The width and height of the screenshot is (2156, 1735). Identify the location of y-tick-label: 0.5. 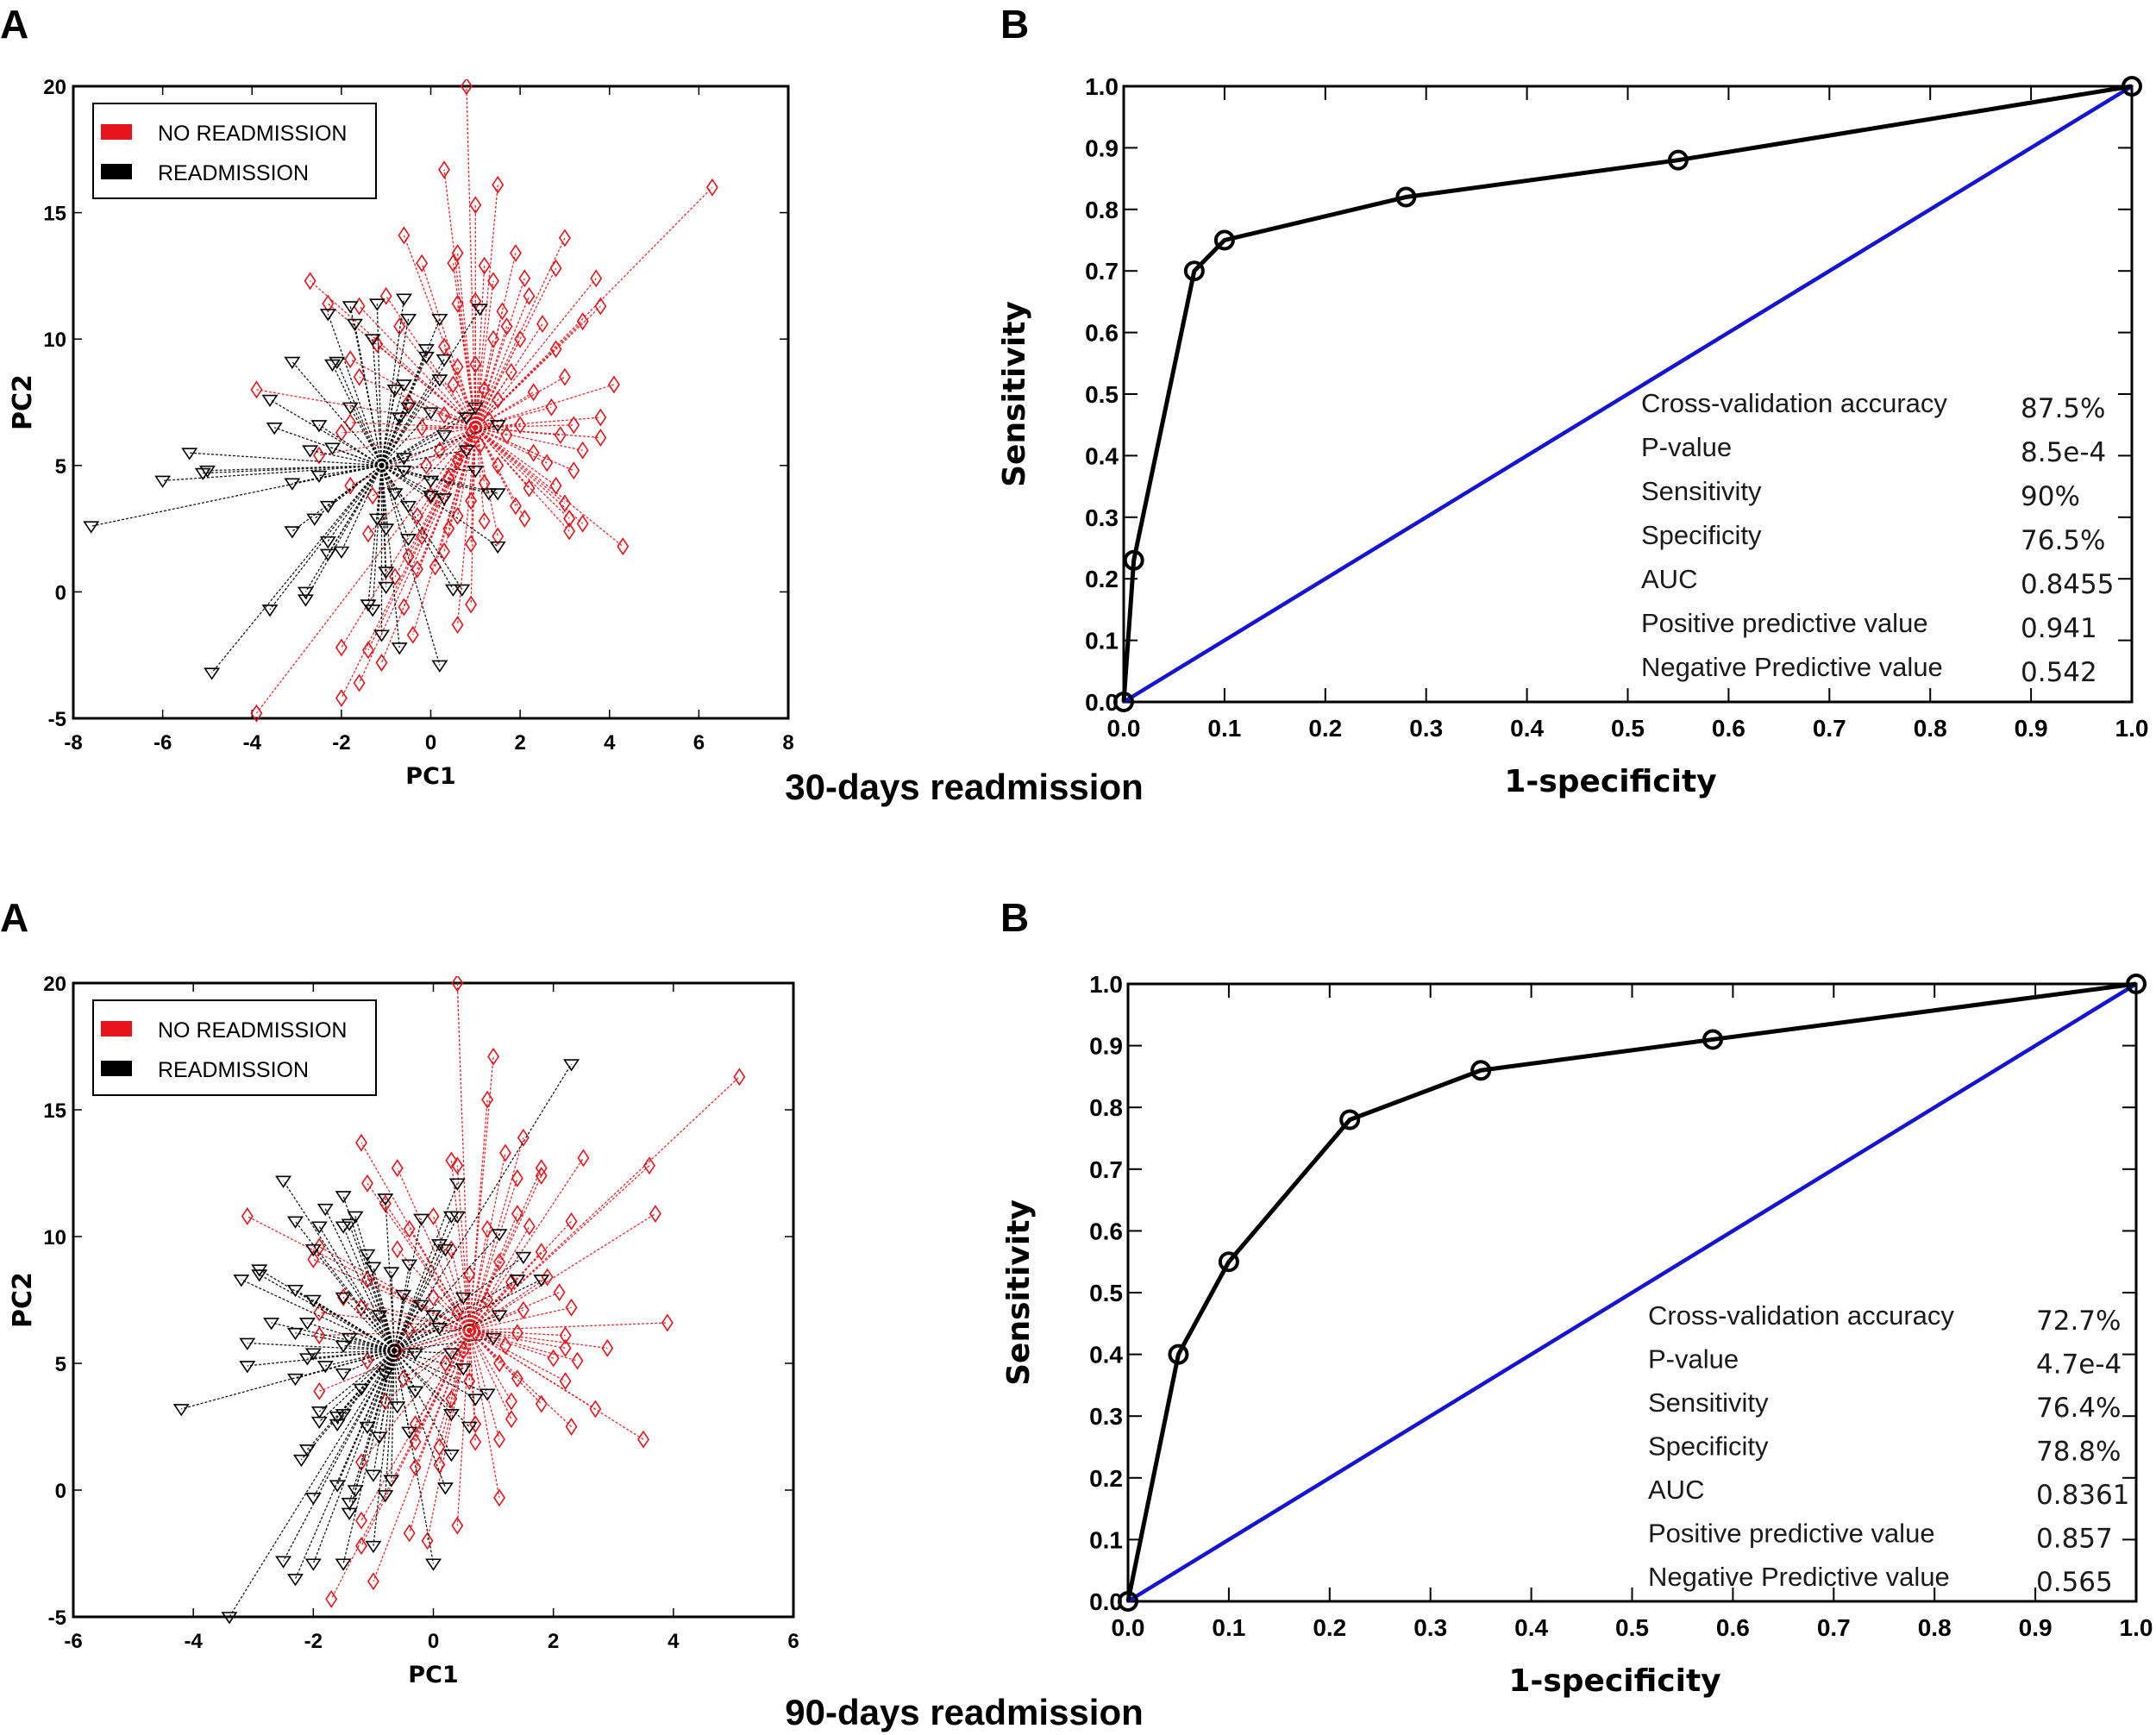
(1106, 1293).